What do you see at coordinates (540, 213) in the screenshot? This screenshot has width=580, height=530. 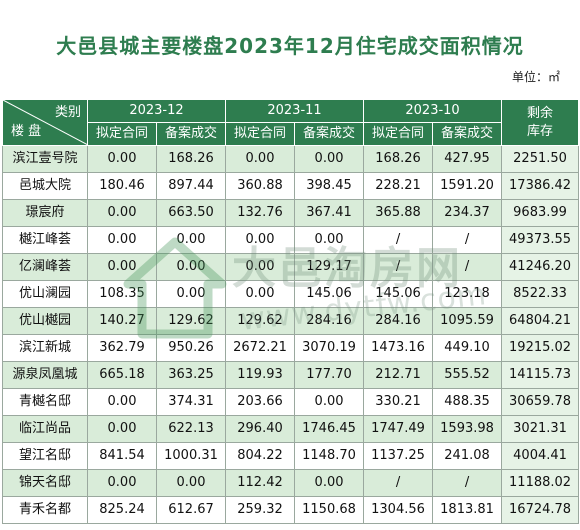 I see `stock-cell: 9683.99` at bounding box center [540, 213].